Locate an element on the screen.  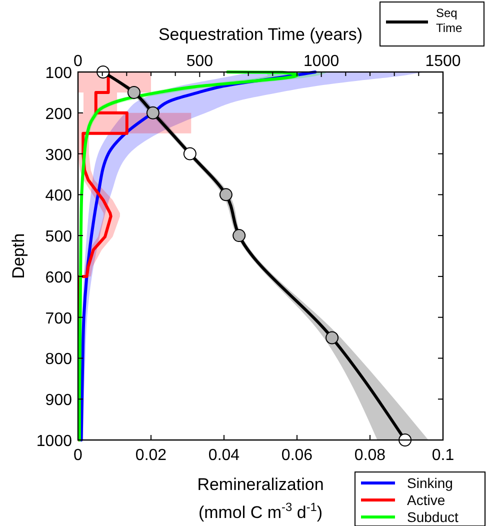
y-tick-label: 300 is located at coordinates (58, 155).